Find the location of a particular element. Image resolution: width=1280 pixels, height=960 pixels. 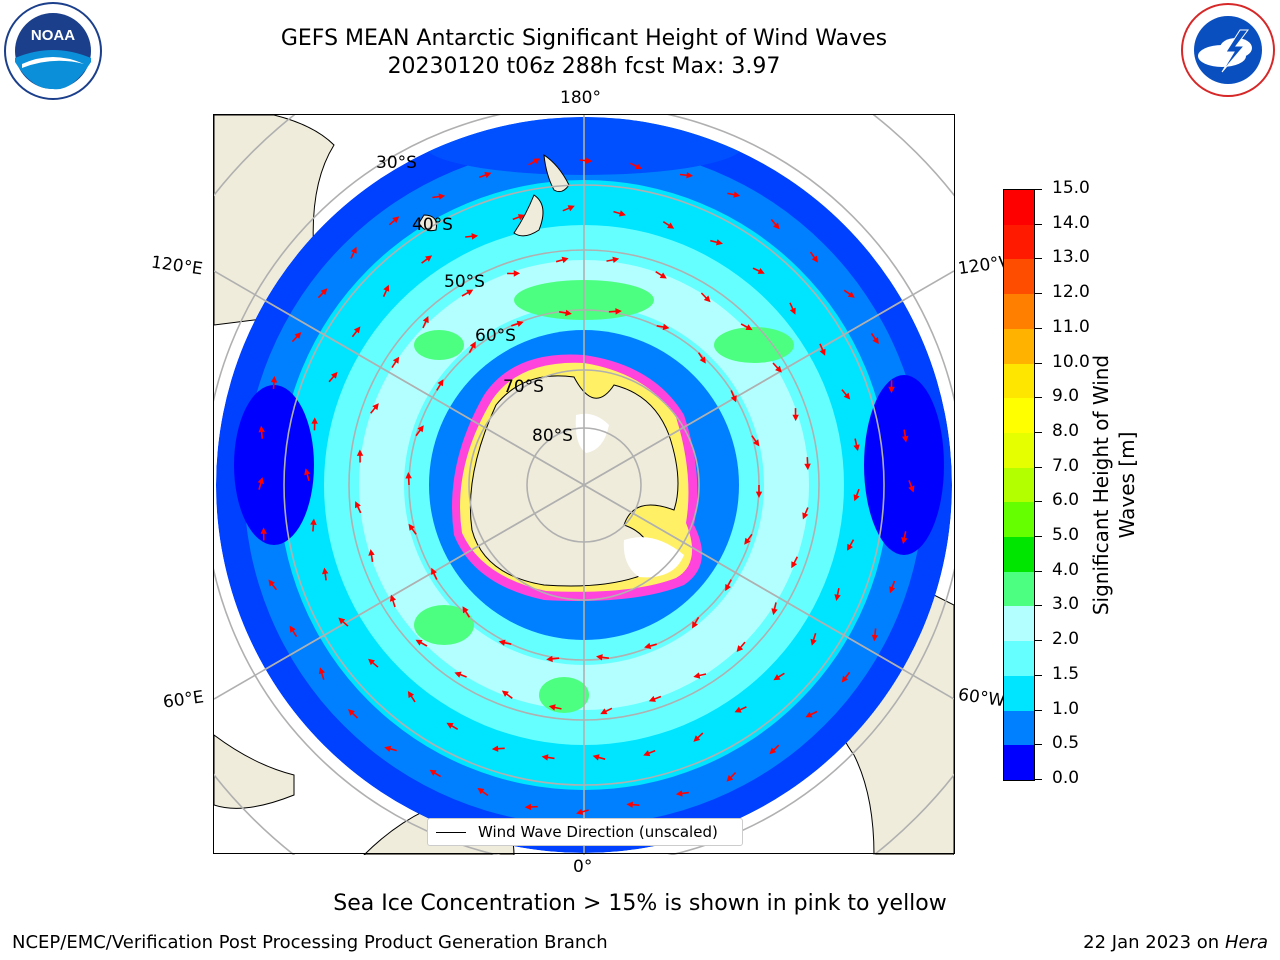

colorbar-tick-label: 14.0 is located at coordinates (1071, 222).